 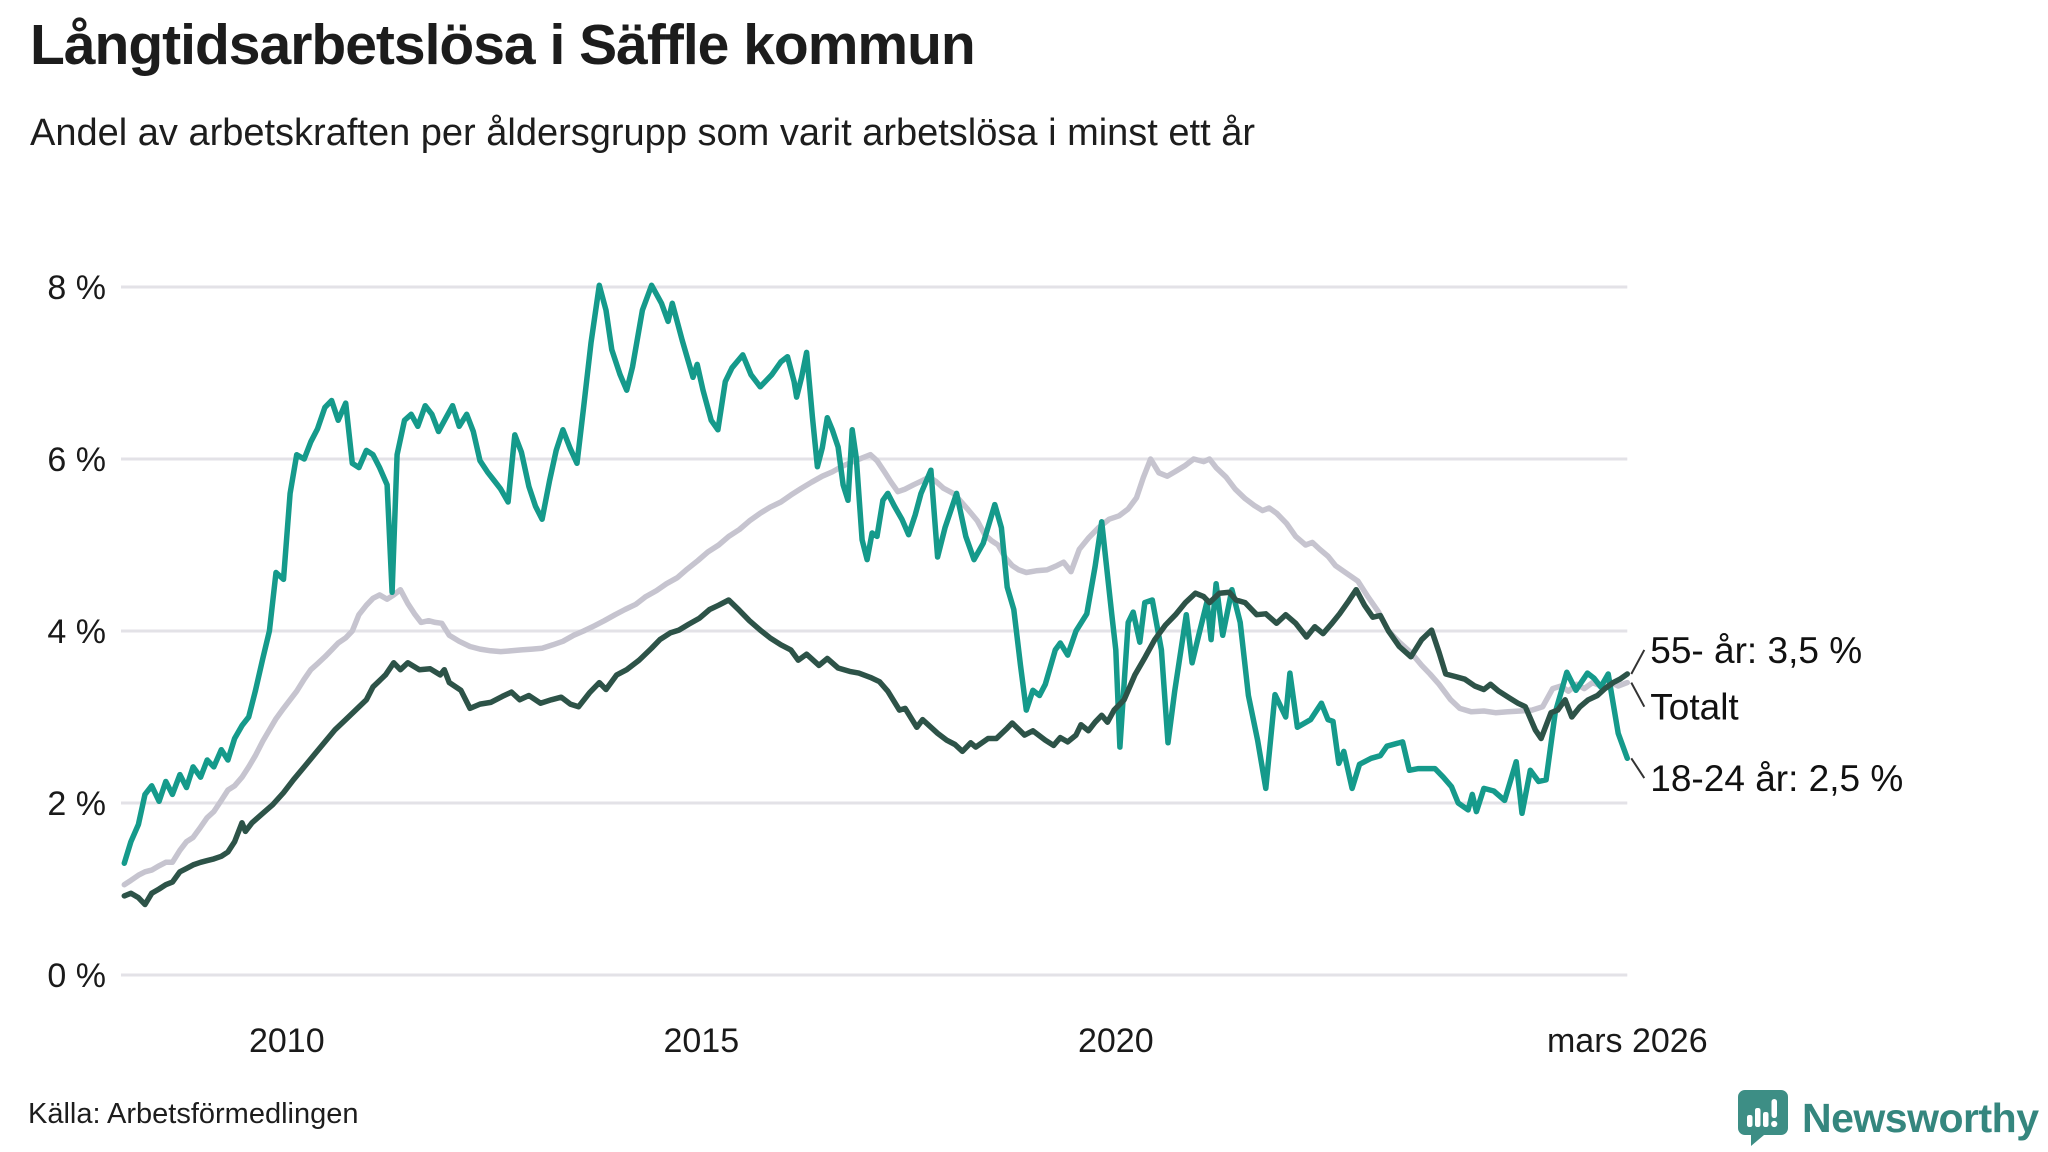 What do you see at coordinates (76, 632) in the screenshot?
I see `y-tick-label-4: 4 %` at bounding box center [76, 632].